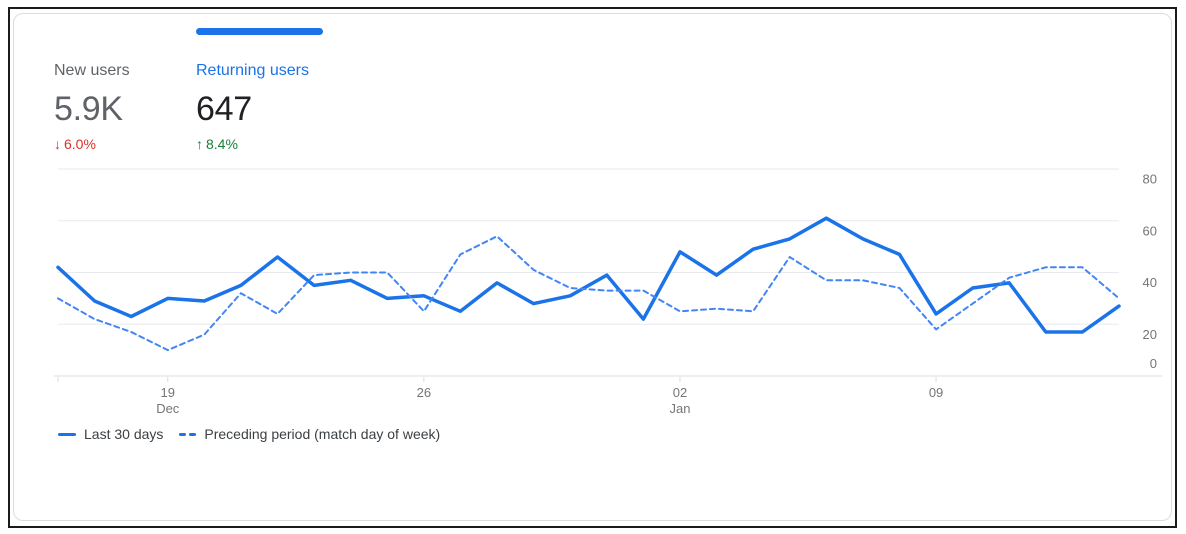  I want to click on y-axis-label: 40, so click(1150, 282).